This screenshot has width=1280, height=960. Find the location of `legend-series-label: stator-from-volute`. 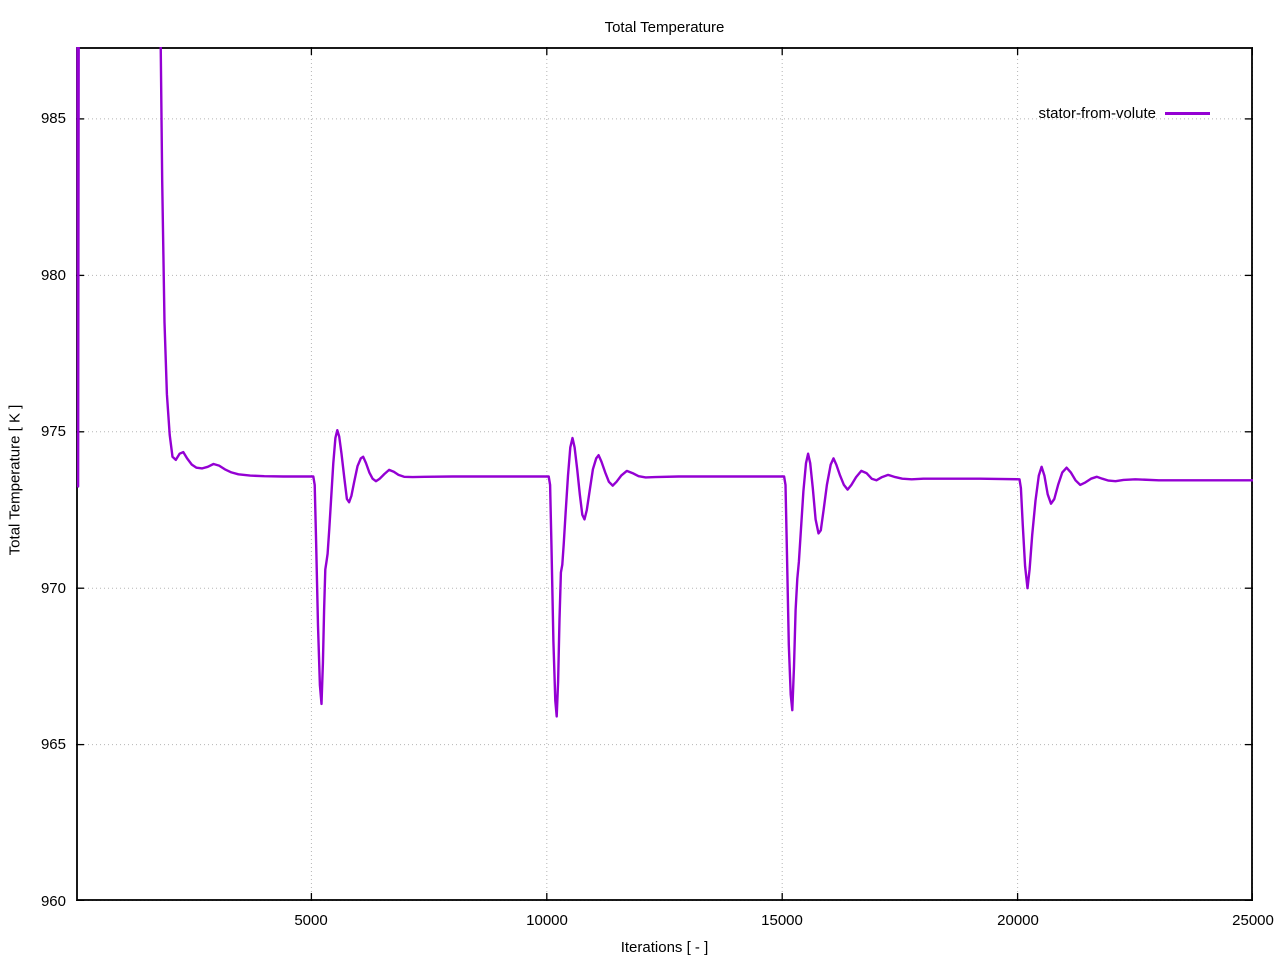

legend-series-label: stator-from-volute is located at coordinates (1097, 113).